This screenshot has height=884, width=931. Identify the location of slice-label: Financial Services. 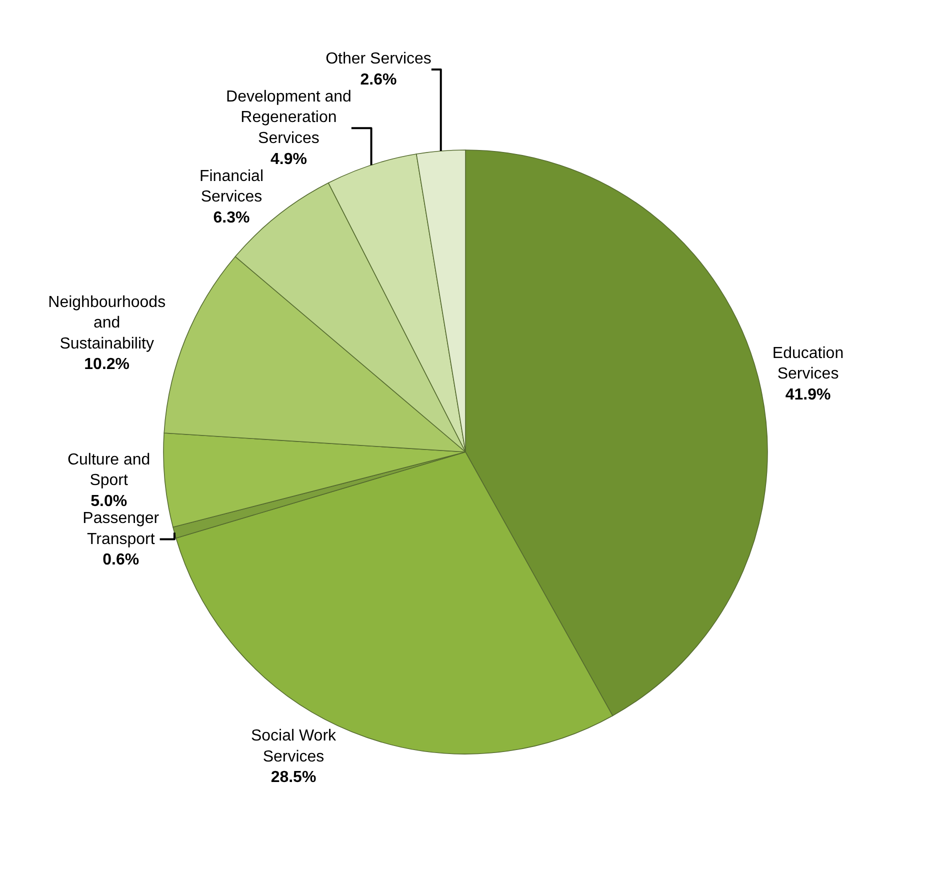
(231, 187).